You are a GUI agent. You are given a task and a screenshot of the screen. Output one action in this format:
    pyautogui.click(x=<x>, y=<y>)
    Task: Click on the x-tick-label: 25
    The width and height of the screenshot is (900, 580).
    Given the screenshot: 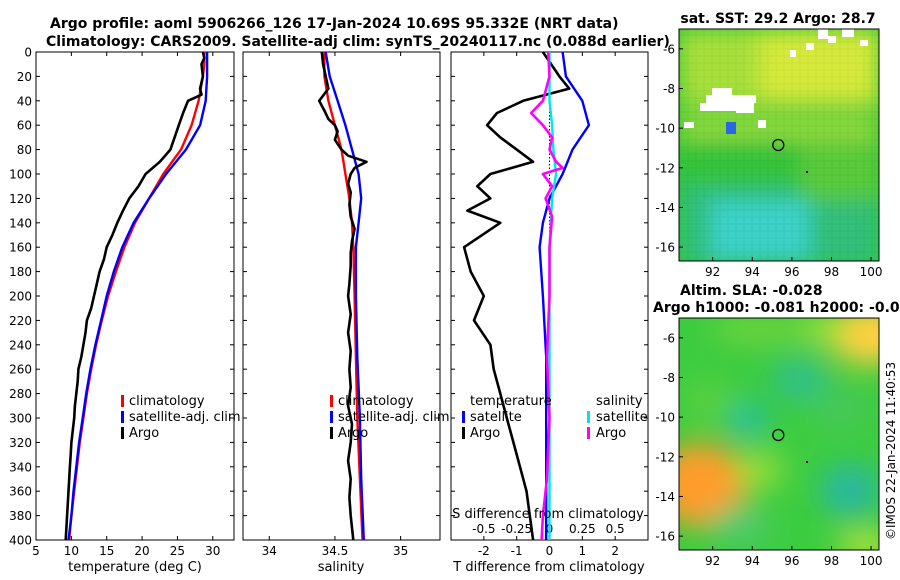 What is the action you would take?
    pyautogui.click(x=177, y=551)
    